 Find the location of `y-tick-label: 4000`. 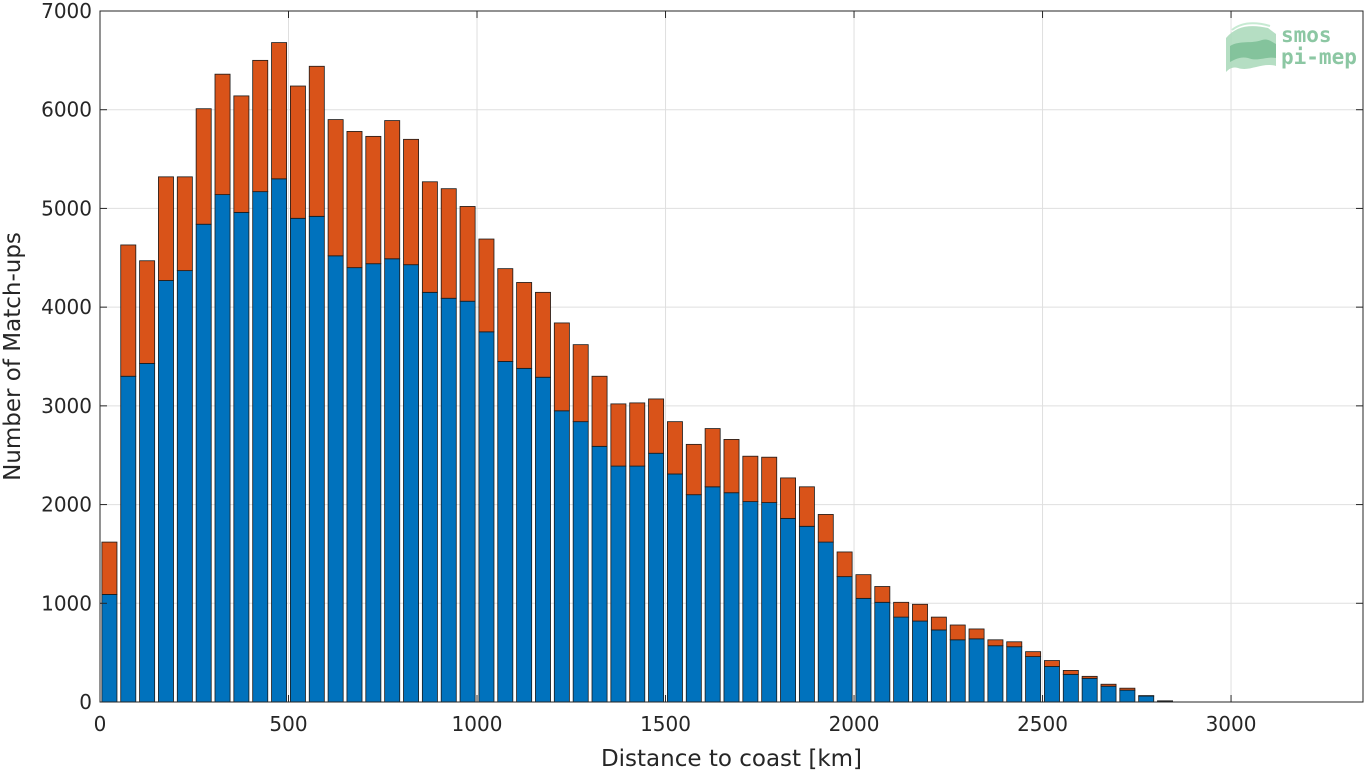

y-tick-label: 4000 is located at coordinates (66, 307).